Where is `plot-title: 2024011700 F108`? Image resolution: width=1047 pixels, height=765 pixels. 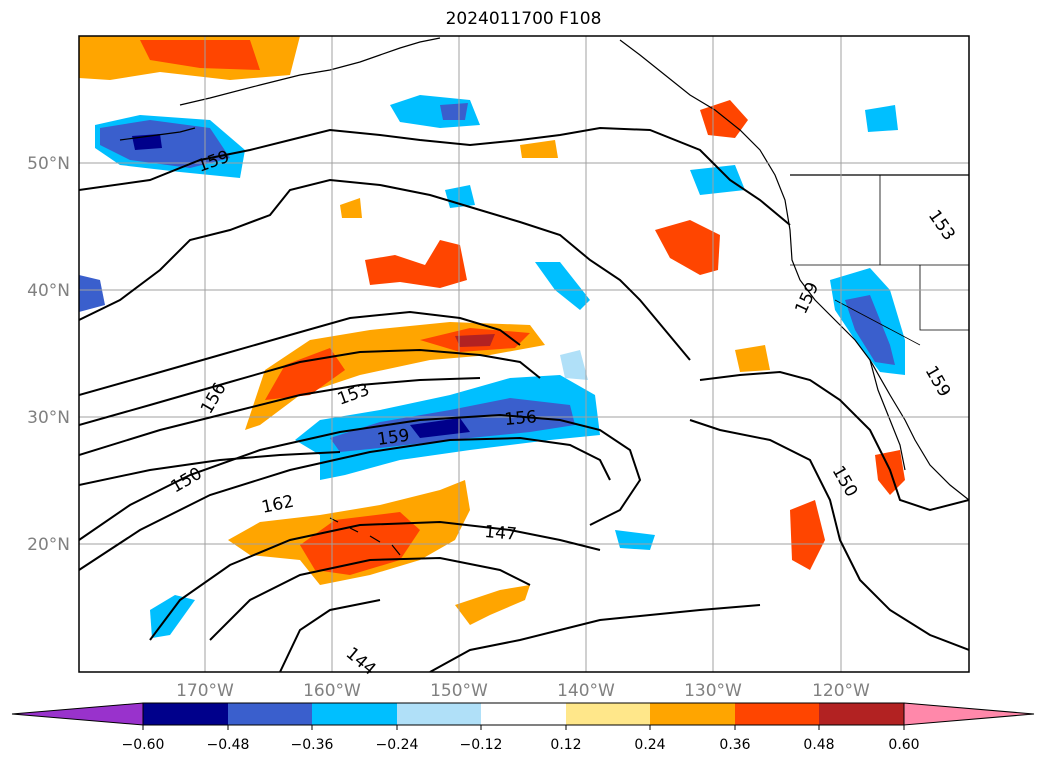 plot-title: 2024011700 F108 is located at coordinates (523, 19).